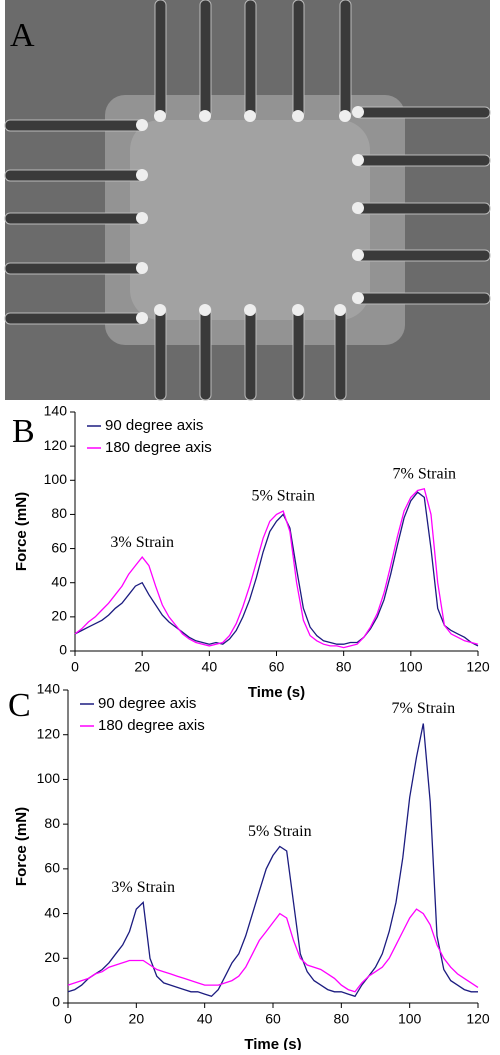  What do you see at coordinates (23, 431) in the screenshot?
I see `panel-label: B` at bounding box center [23, 431].